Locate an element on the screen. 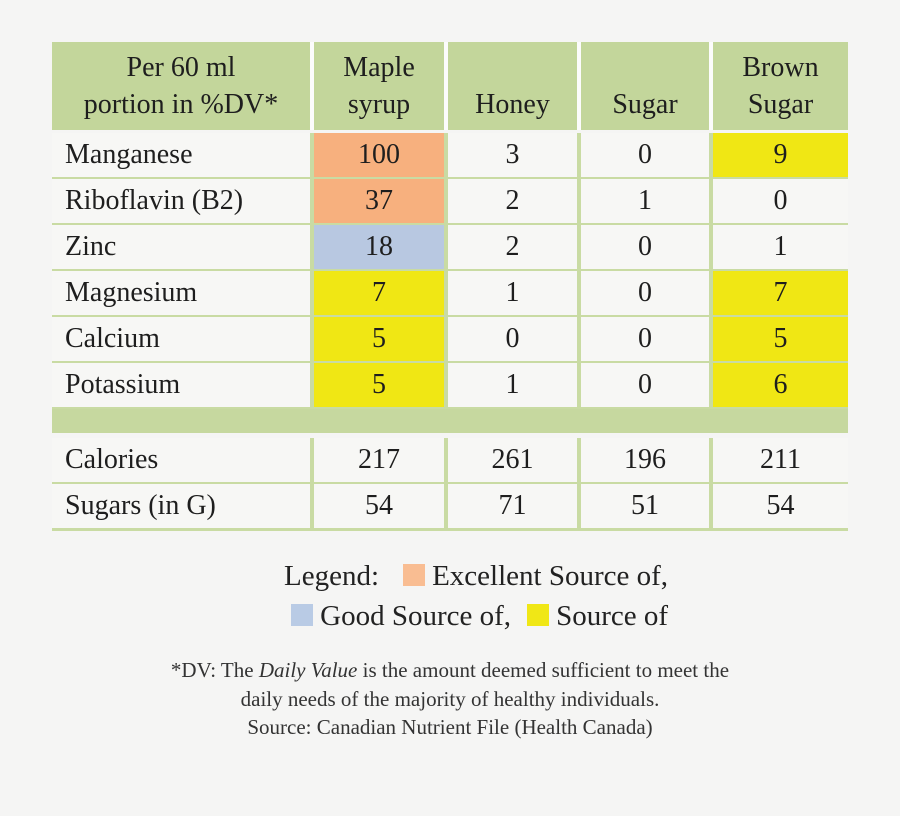  table-row-magnesium: Magnesium 7 1 0 7 is located at coordinates (450, 294).